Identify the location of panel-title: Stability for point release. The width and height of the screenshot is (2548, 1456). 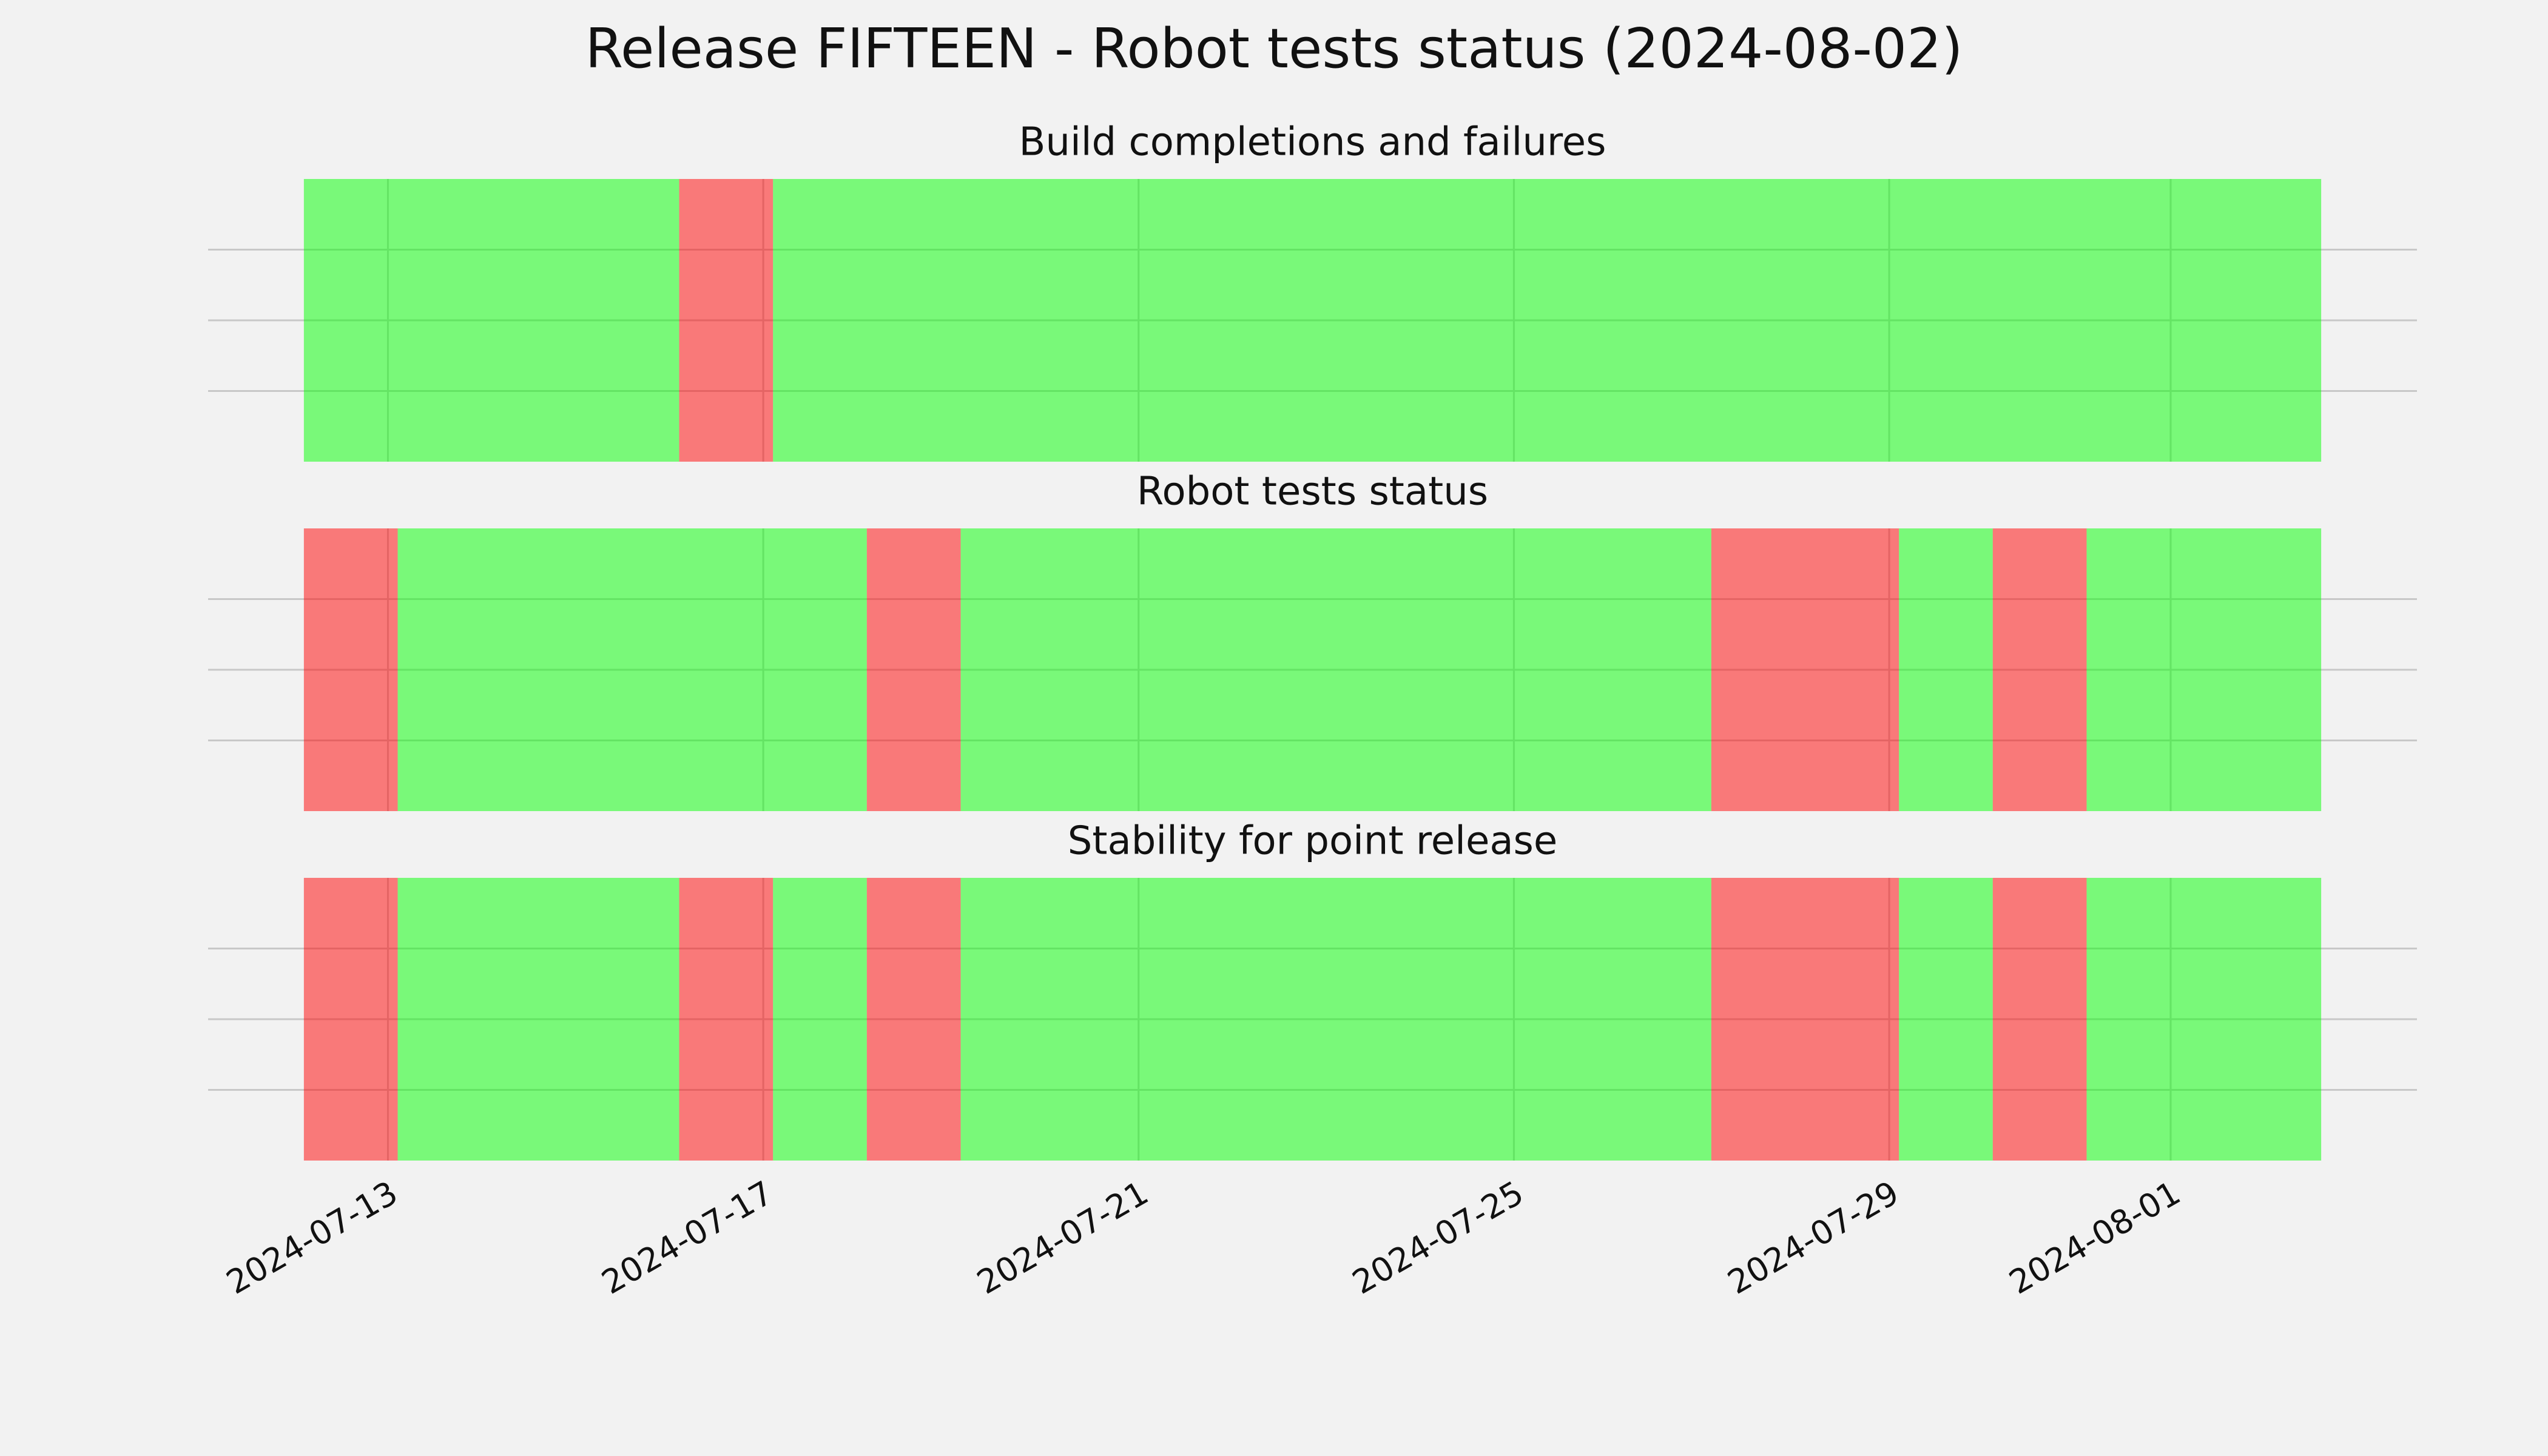
(1313, 841).